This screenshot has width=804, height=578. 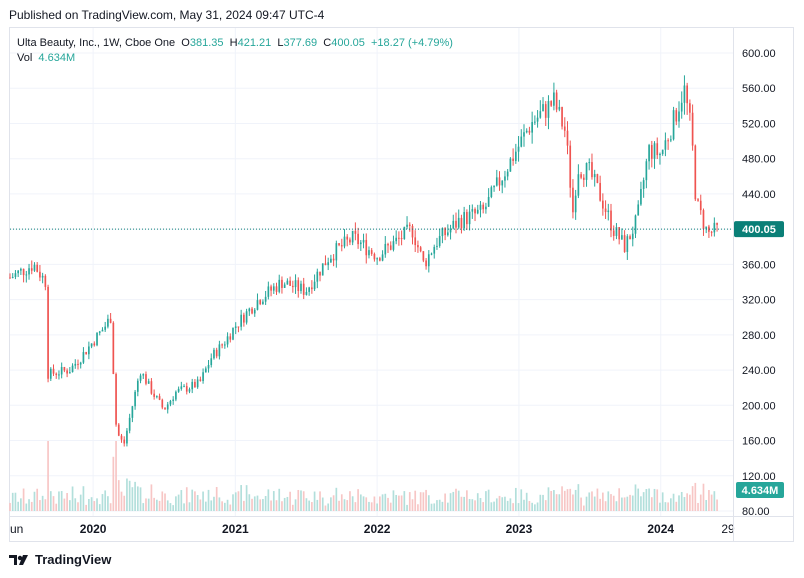 I want to click on legend-vol: 4.634M, so click(x=57, y=58).